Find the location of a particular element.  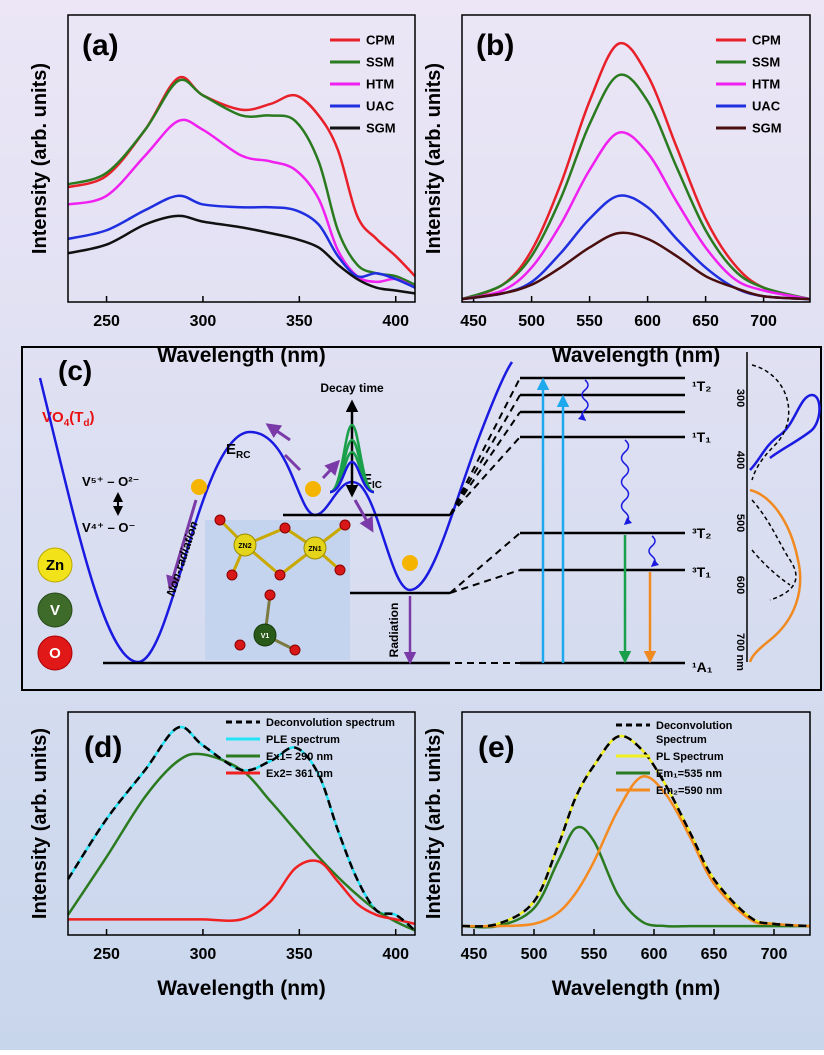

legend-label: Deconvolution Spectrum is located at coordinates (694, 733).